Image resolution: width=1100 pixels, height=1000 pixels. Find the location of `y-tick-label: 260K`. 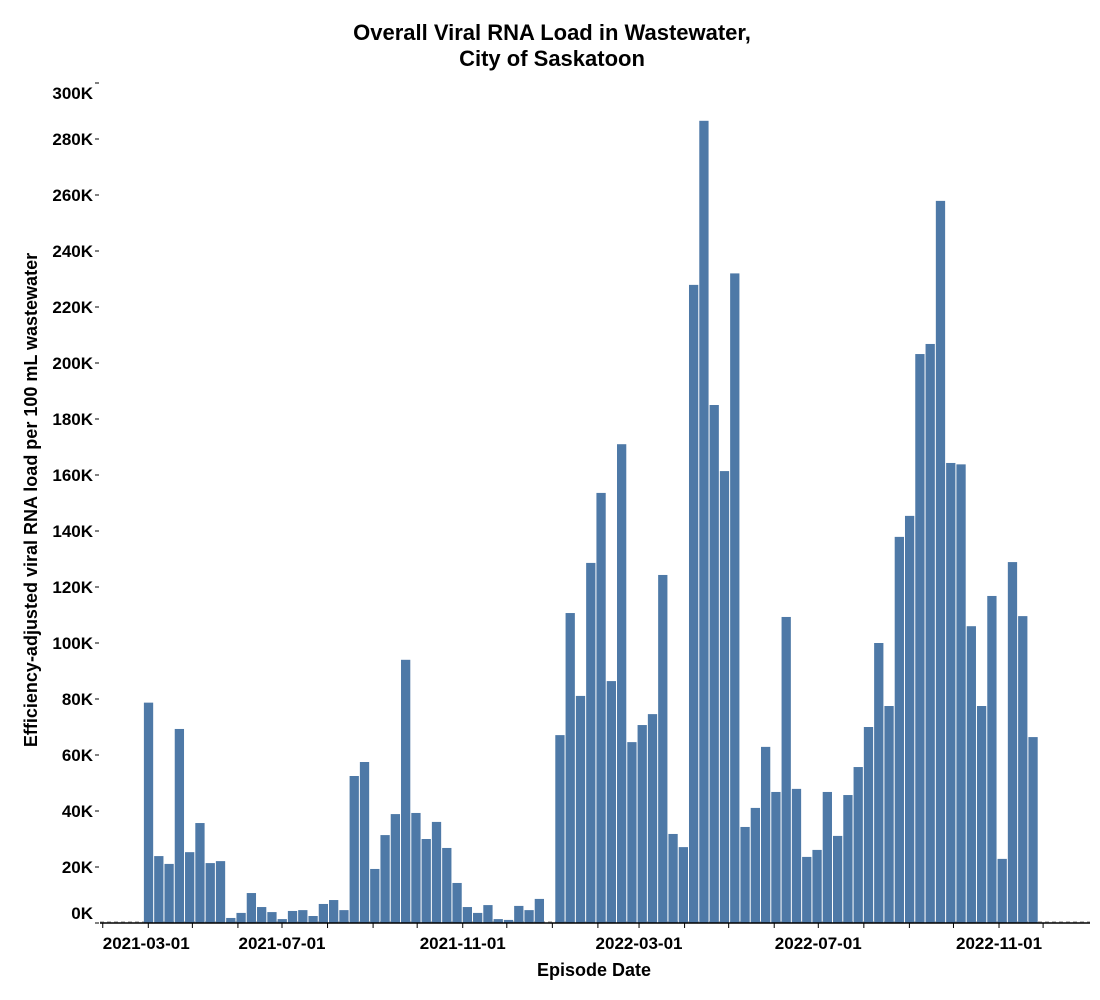

y-tick-label: 260K is located at coordinates (72, 195).